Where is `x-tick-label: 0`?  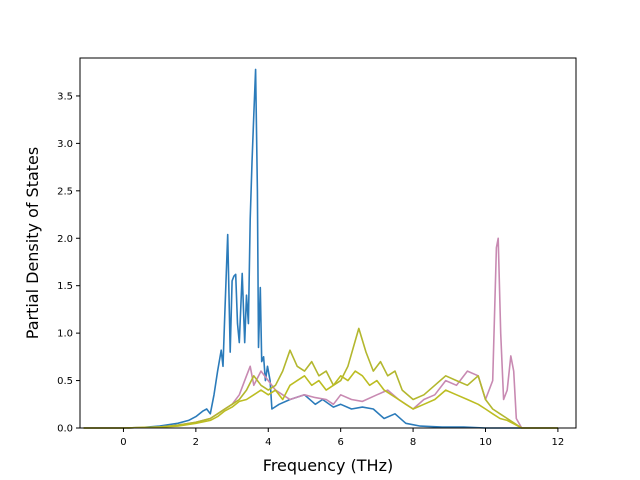 x-tick-label: 0 is located at coordinates (123, 442).